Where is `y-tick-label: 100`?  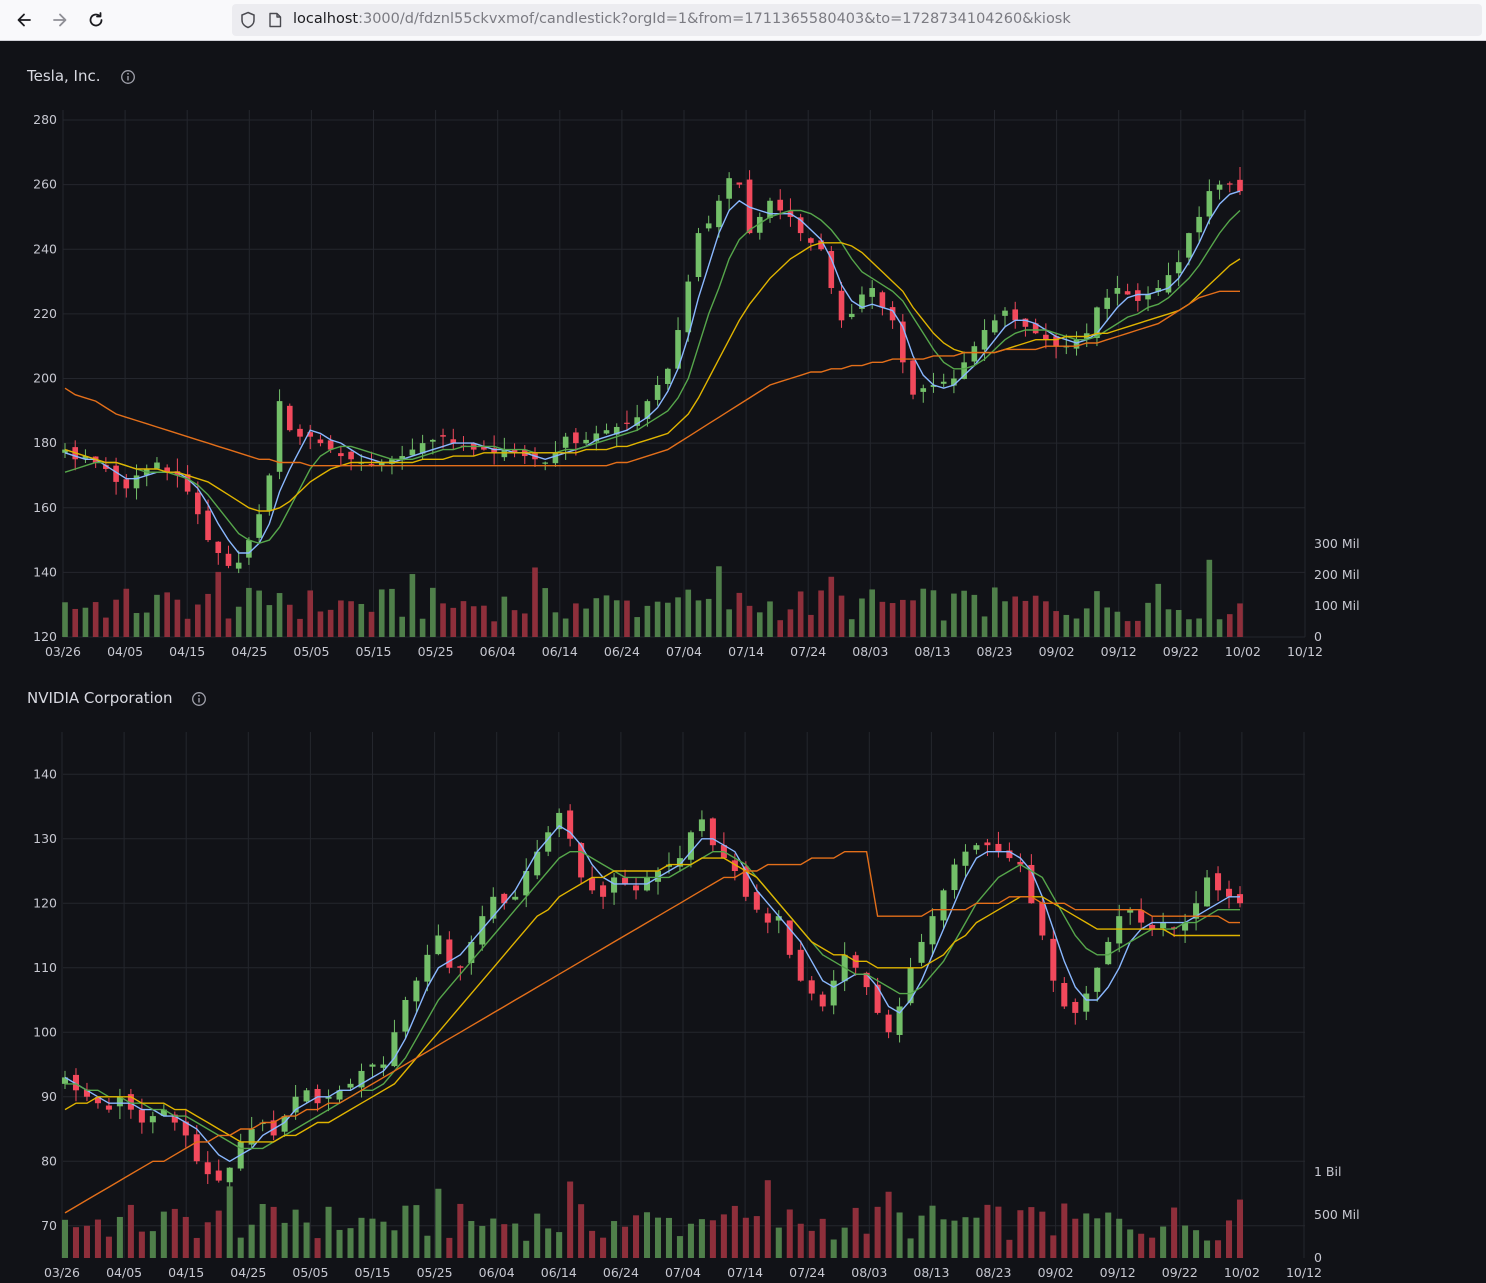 y-tick-label: 100 is located at coordinates (45, 1031).